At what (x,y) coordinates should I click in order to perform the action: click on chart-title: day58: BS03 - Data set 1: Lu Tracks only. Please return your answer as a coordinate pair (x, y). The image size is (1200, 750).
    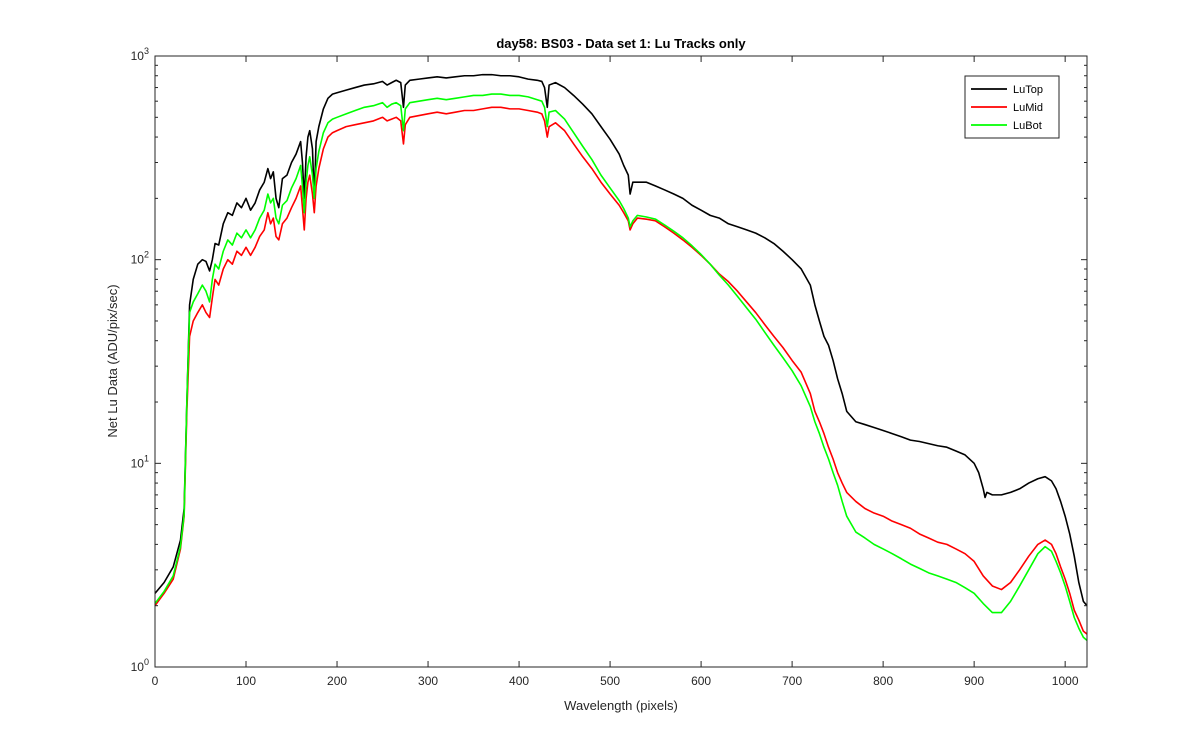
    Looking at the image, I should click on (621, 43).